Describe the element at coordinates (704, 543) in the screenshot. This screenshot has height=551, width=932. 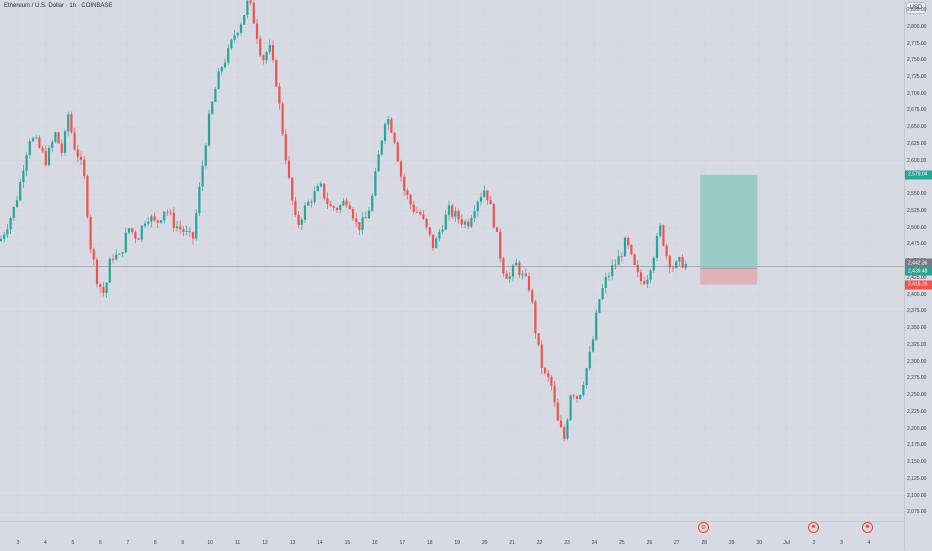
I see `time-tick-label: 28` at that location.